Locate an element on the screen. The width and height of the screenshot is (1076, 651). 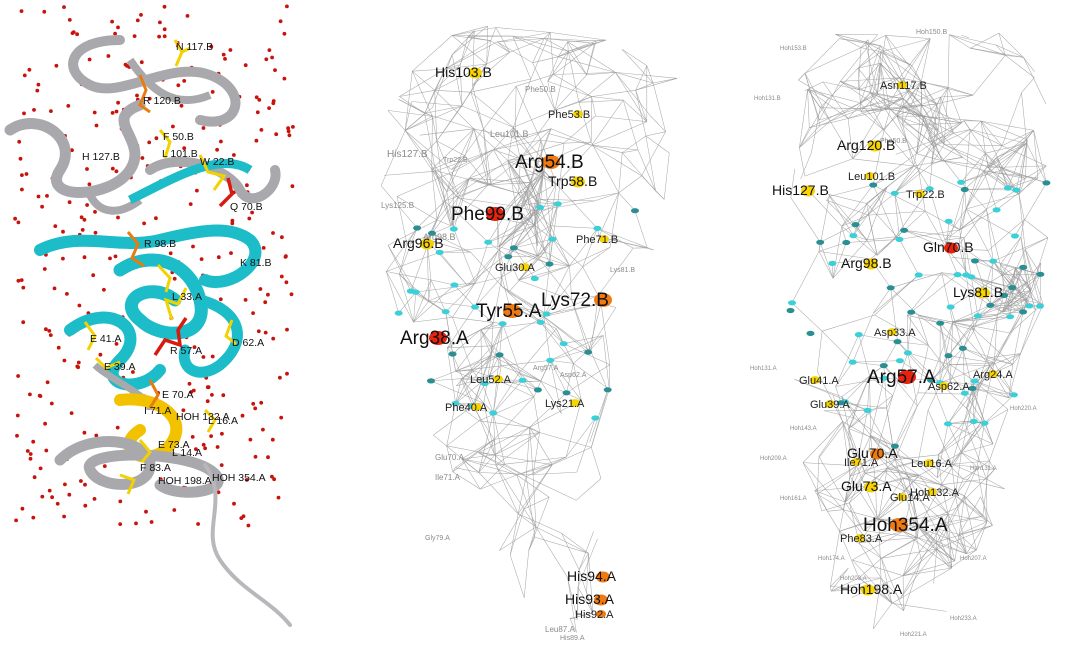
structure-residue-label: L 14.A is located at coordinates (187, 453).